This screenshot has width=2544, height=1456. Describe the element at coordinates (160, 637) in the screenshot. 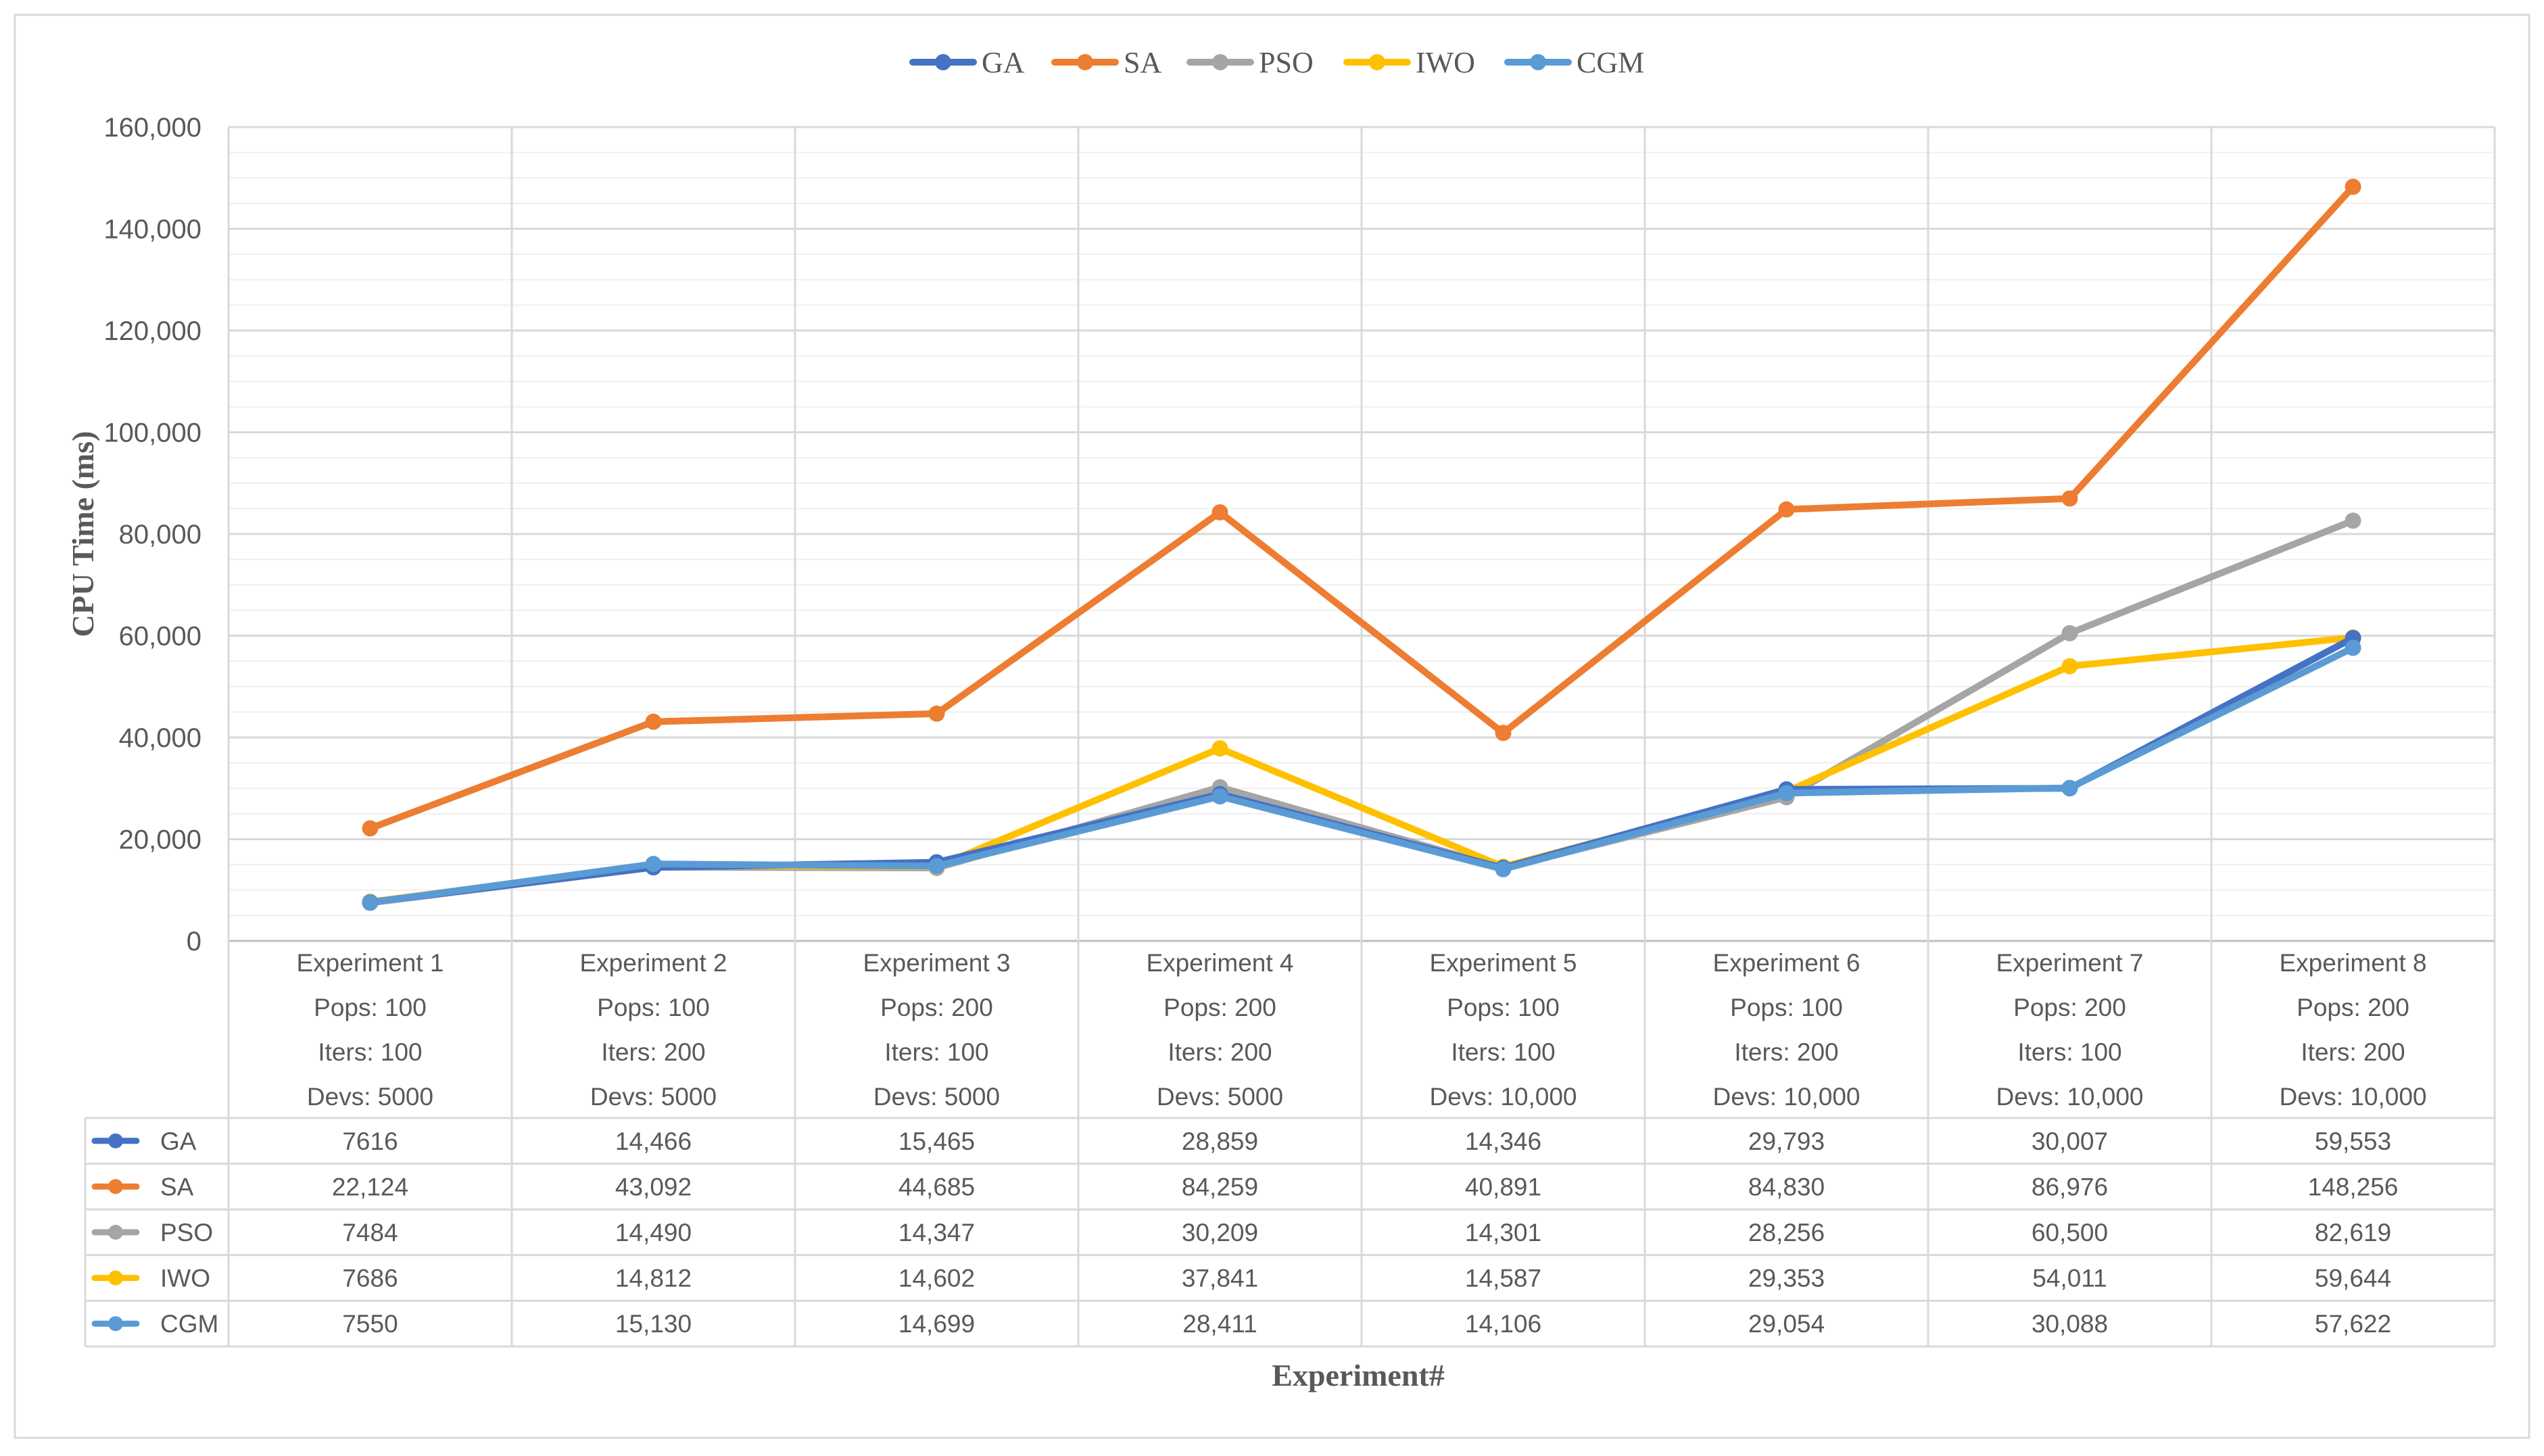

I see `y-tick-label: 60,000` at that location.